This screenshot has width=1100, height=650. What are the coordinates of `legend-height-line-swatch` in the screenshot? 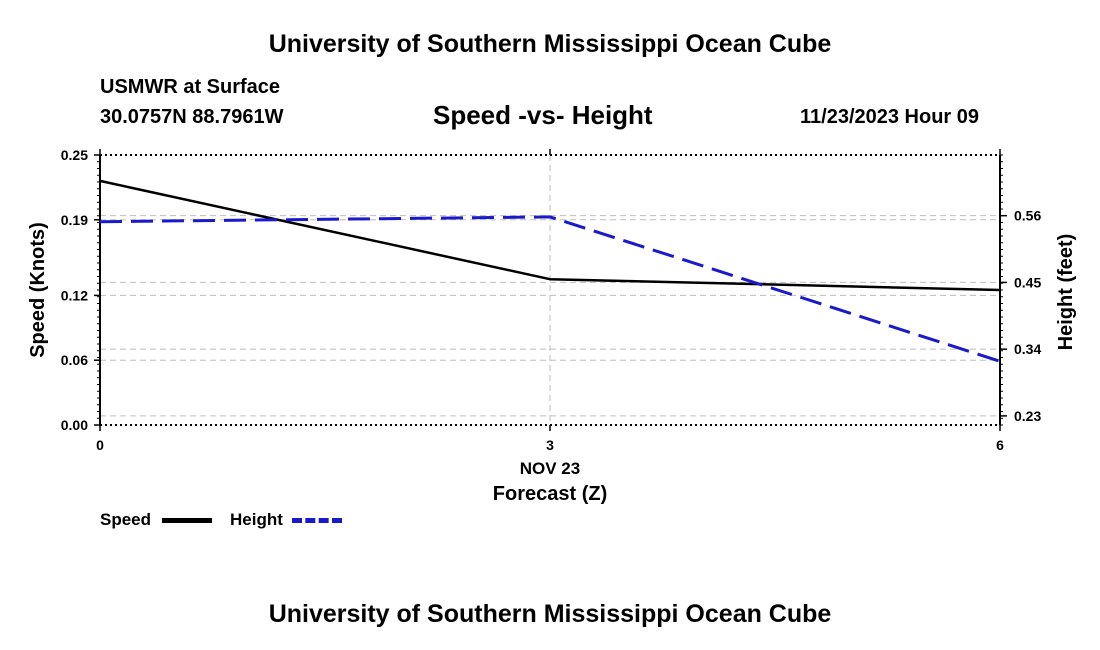 It's located at (317, 520).